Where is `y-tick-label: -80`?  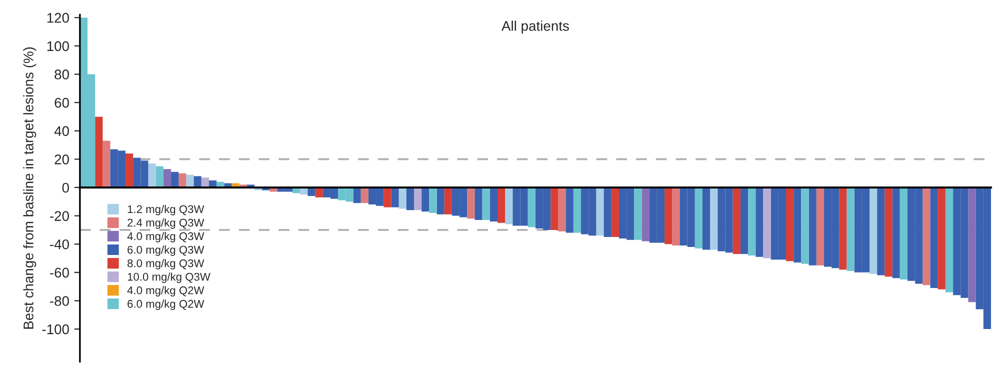
y-tick-label: -80 is located at coordinates (59, 301).